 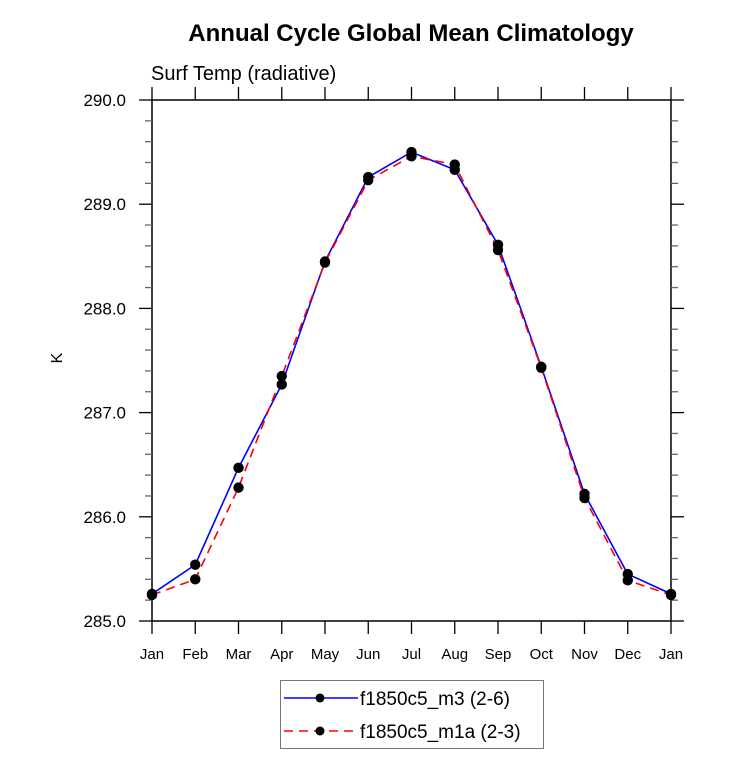 I want to click on y-tick-label: 288.0, so click(x=104, y=308).